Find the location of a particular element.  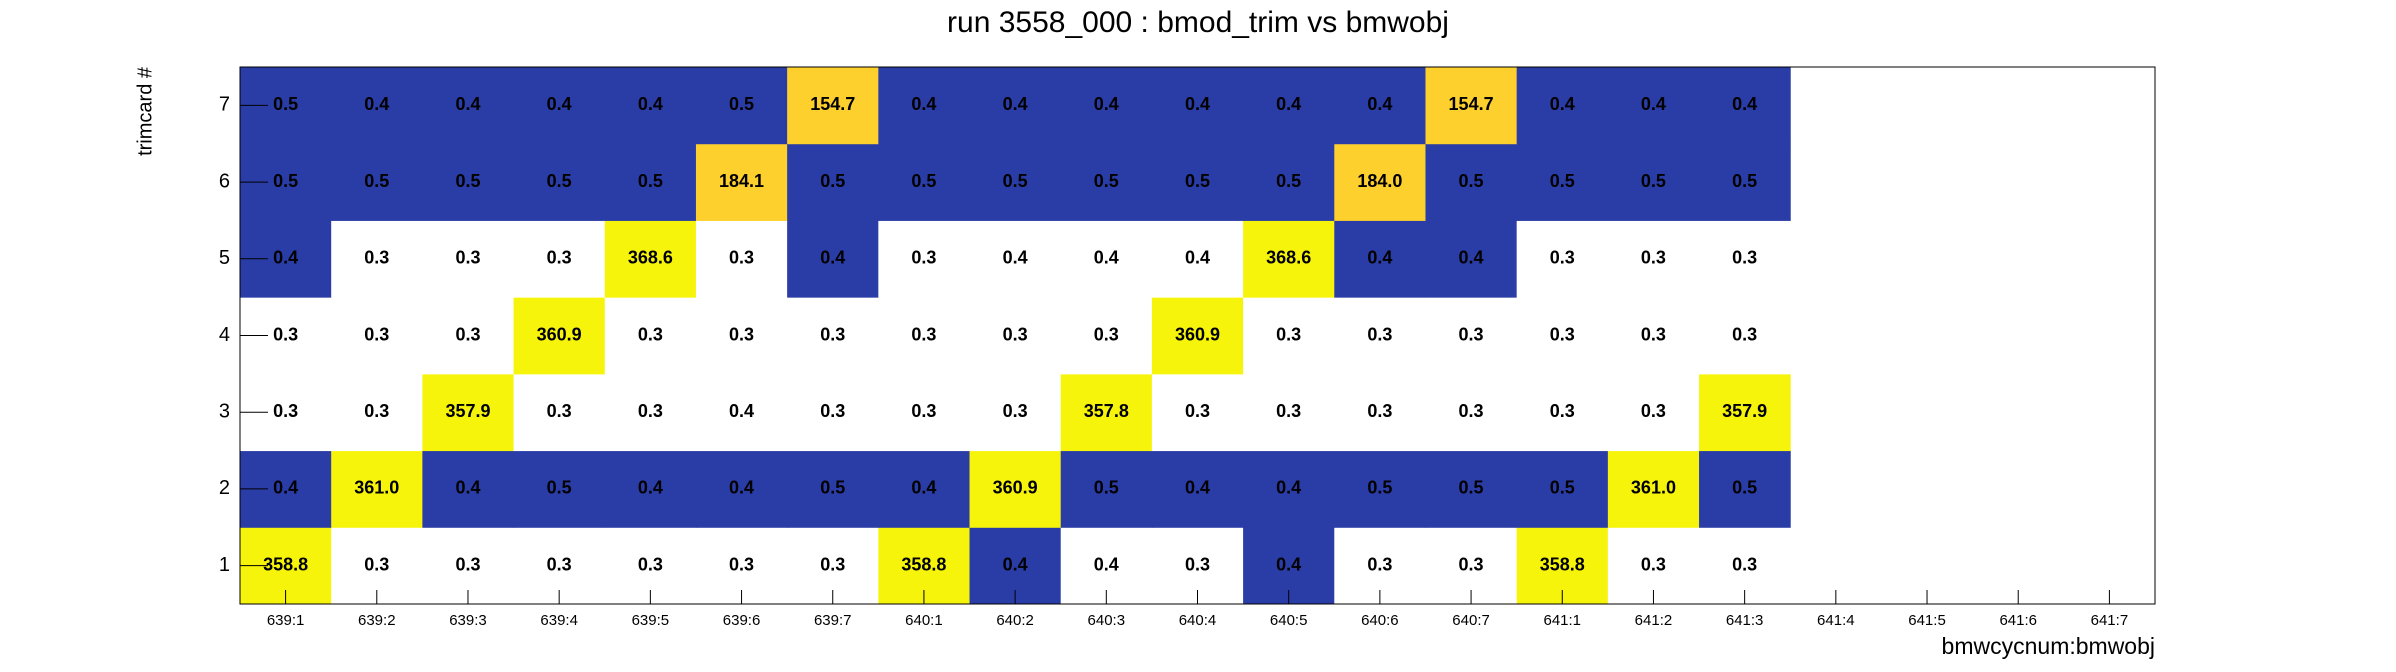

x-tick-label: 639:3 is located at coordinates (468, 620).